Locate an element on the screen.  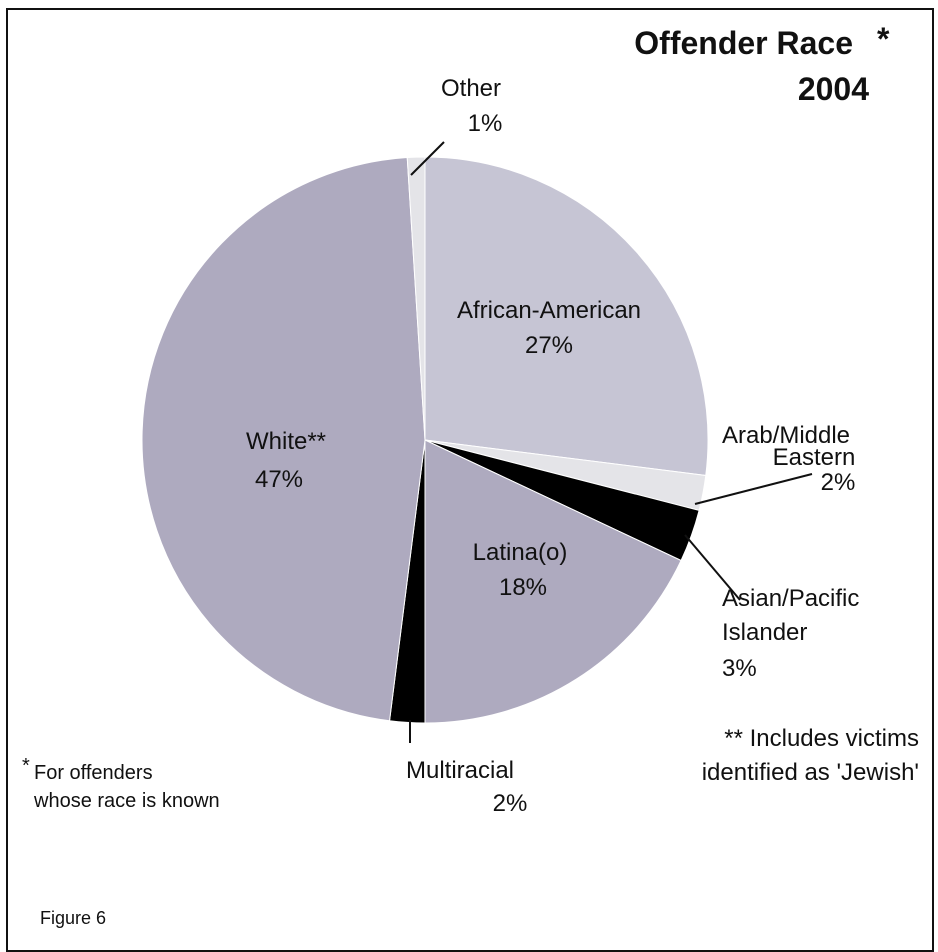
footnote-star: * is located at coordinates (26, 766).